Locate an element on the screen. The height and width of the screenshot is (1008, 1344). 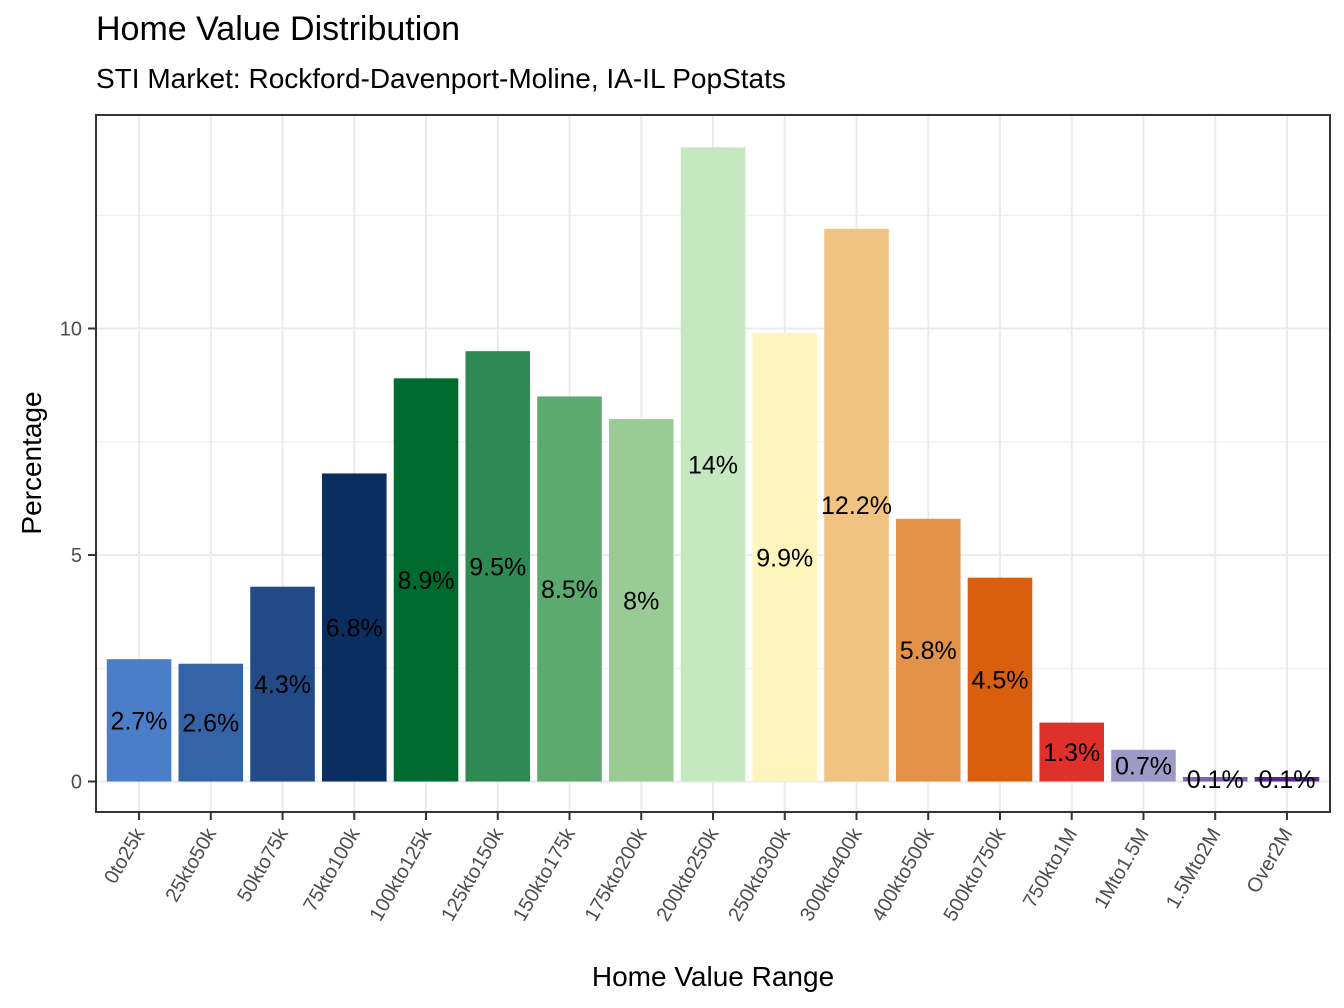
x-tick-label-125kto150k: 125kto150k is located at coordinates (472, 874).